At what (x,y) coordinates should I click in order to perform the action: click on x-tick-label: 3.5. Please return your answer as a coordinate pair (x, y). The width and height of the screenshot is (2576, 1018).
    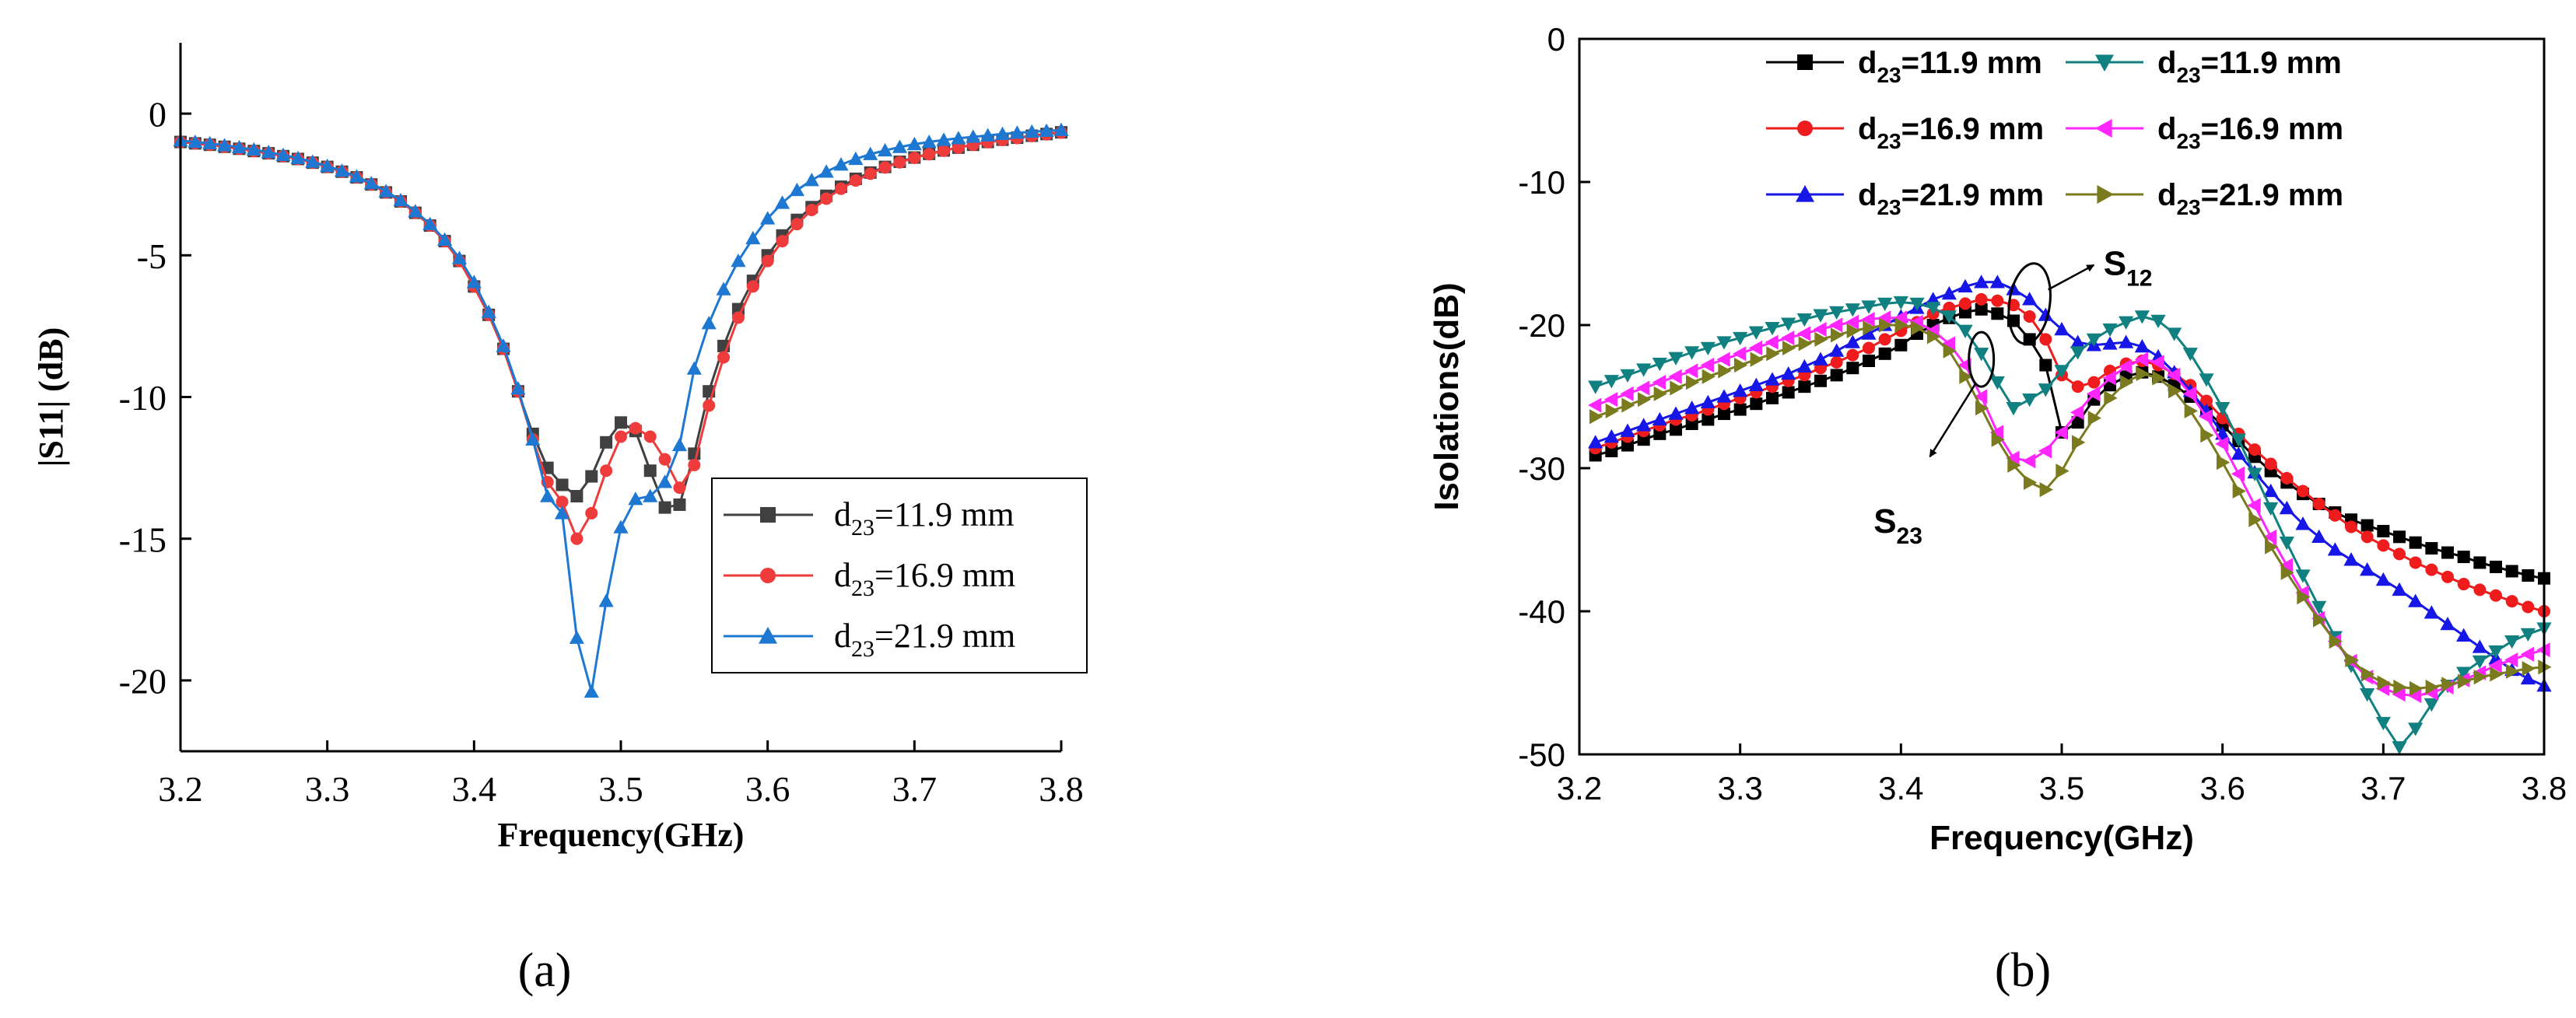
    Looking at the image, I should click on (2061, 788).